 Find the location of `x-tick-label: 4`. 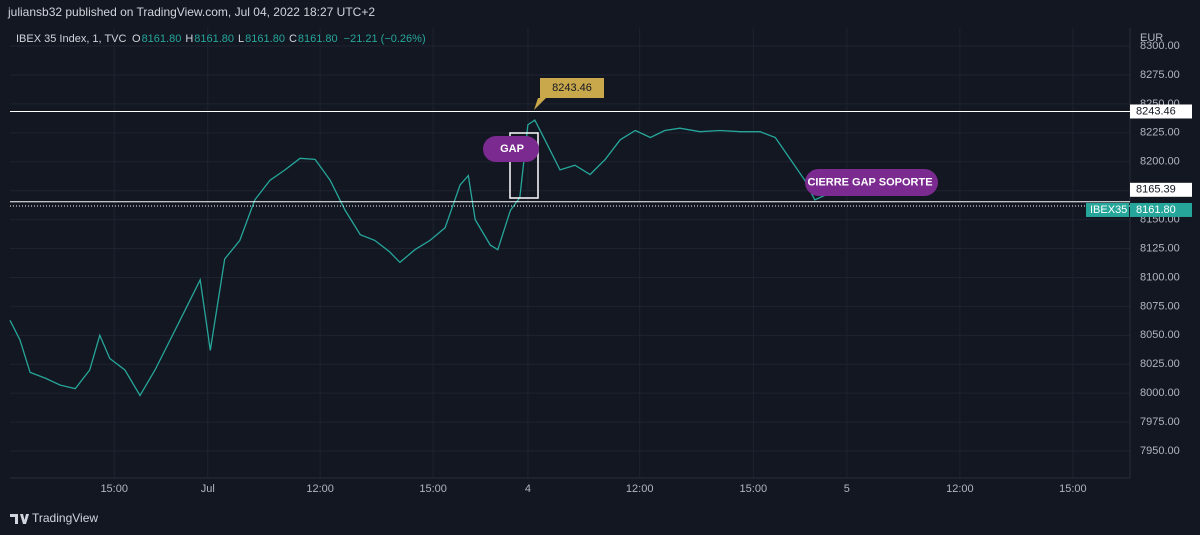

x-tick-label: 4 is located at coordinates (528, 489).